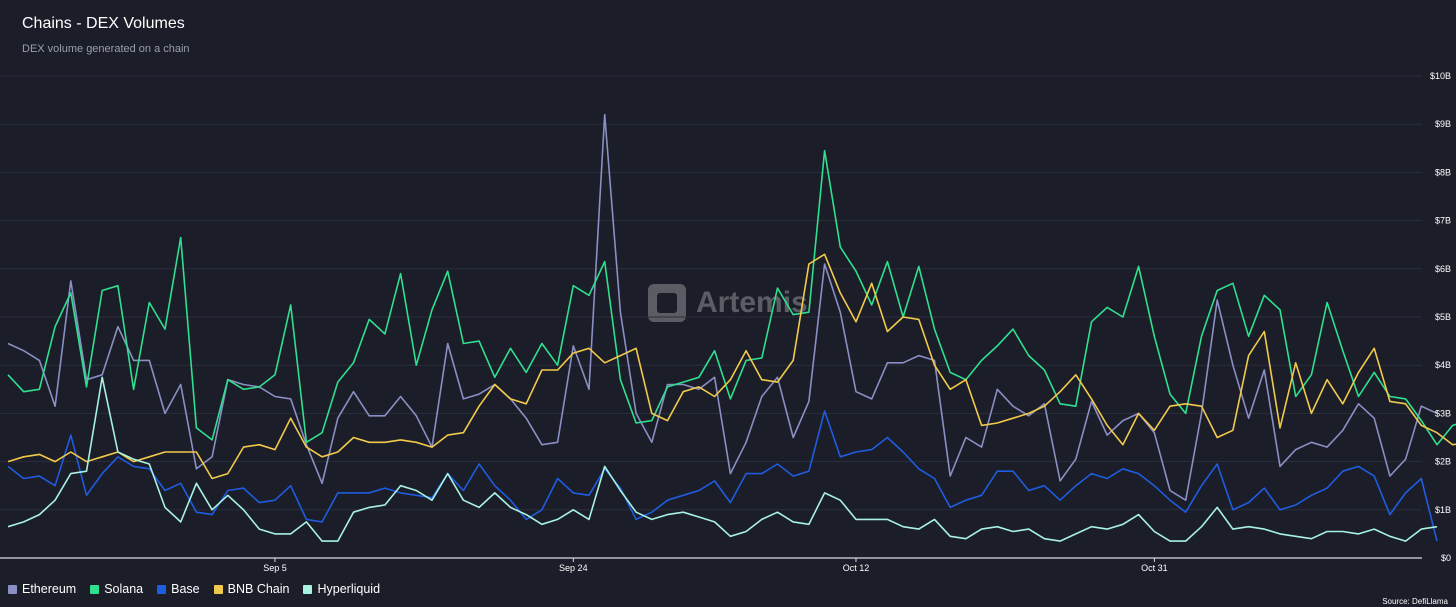 The image size is (1456, 607). I want to click on y-tick-label: $7B, so click(1443, 221).